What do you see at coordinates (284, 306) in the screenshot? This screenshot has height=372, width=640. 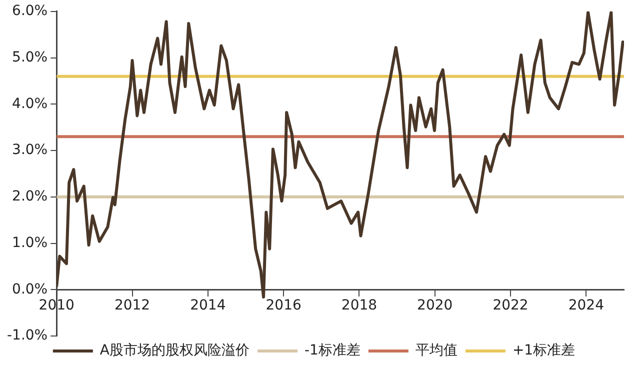 I see `x-tick-label: 2016` at bounding box center [284, 306].